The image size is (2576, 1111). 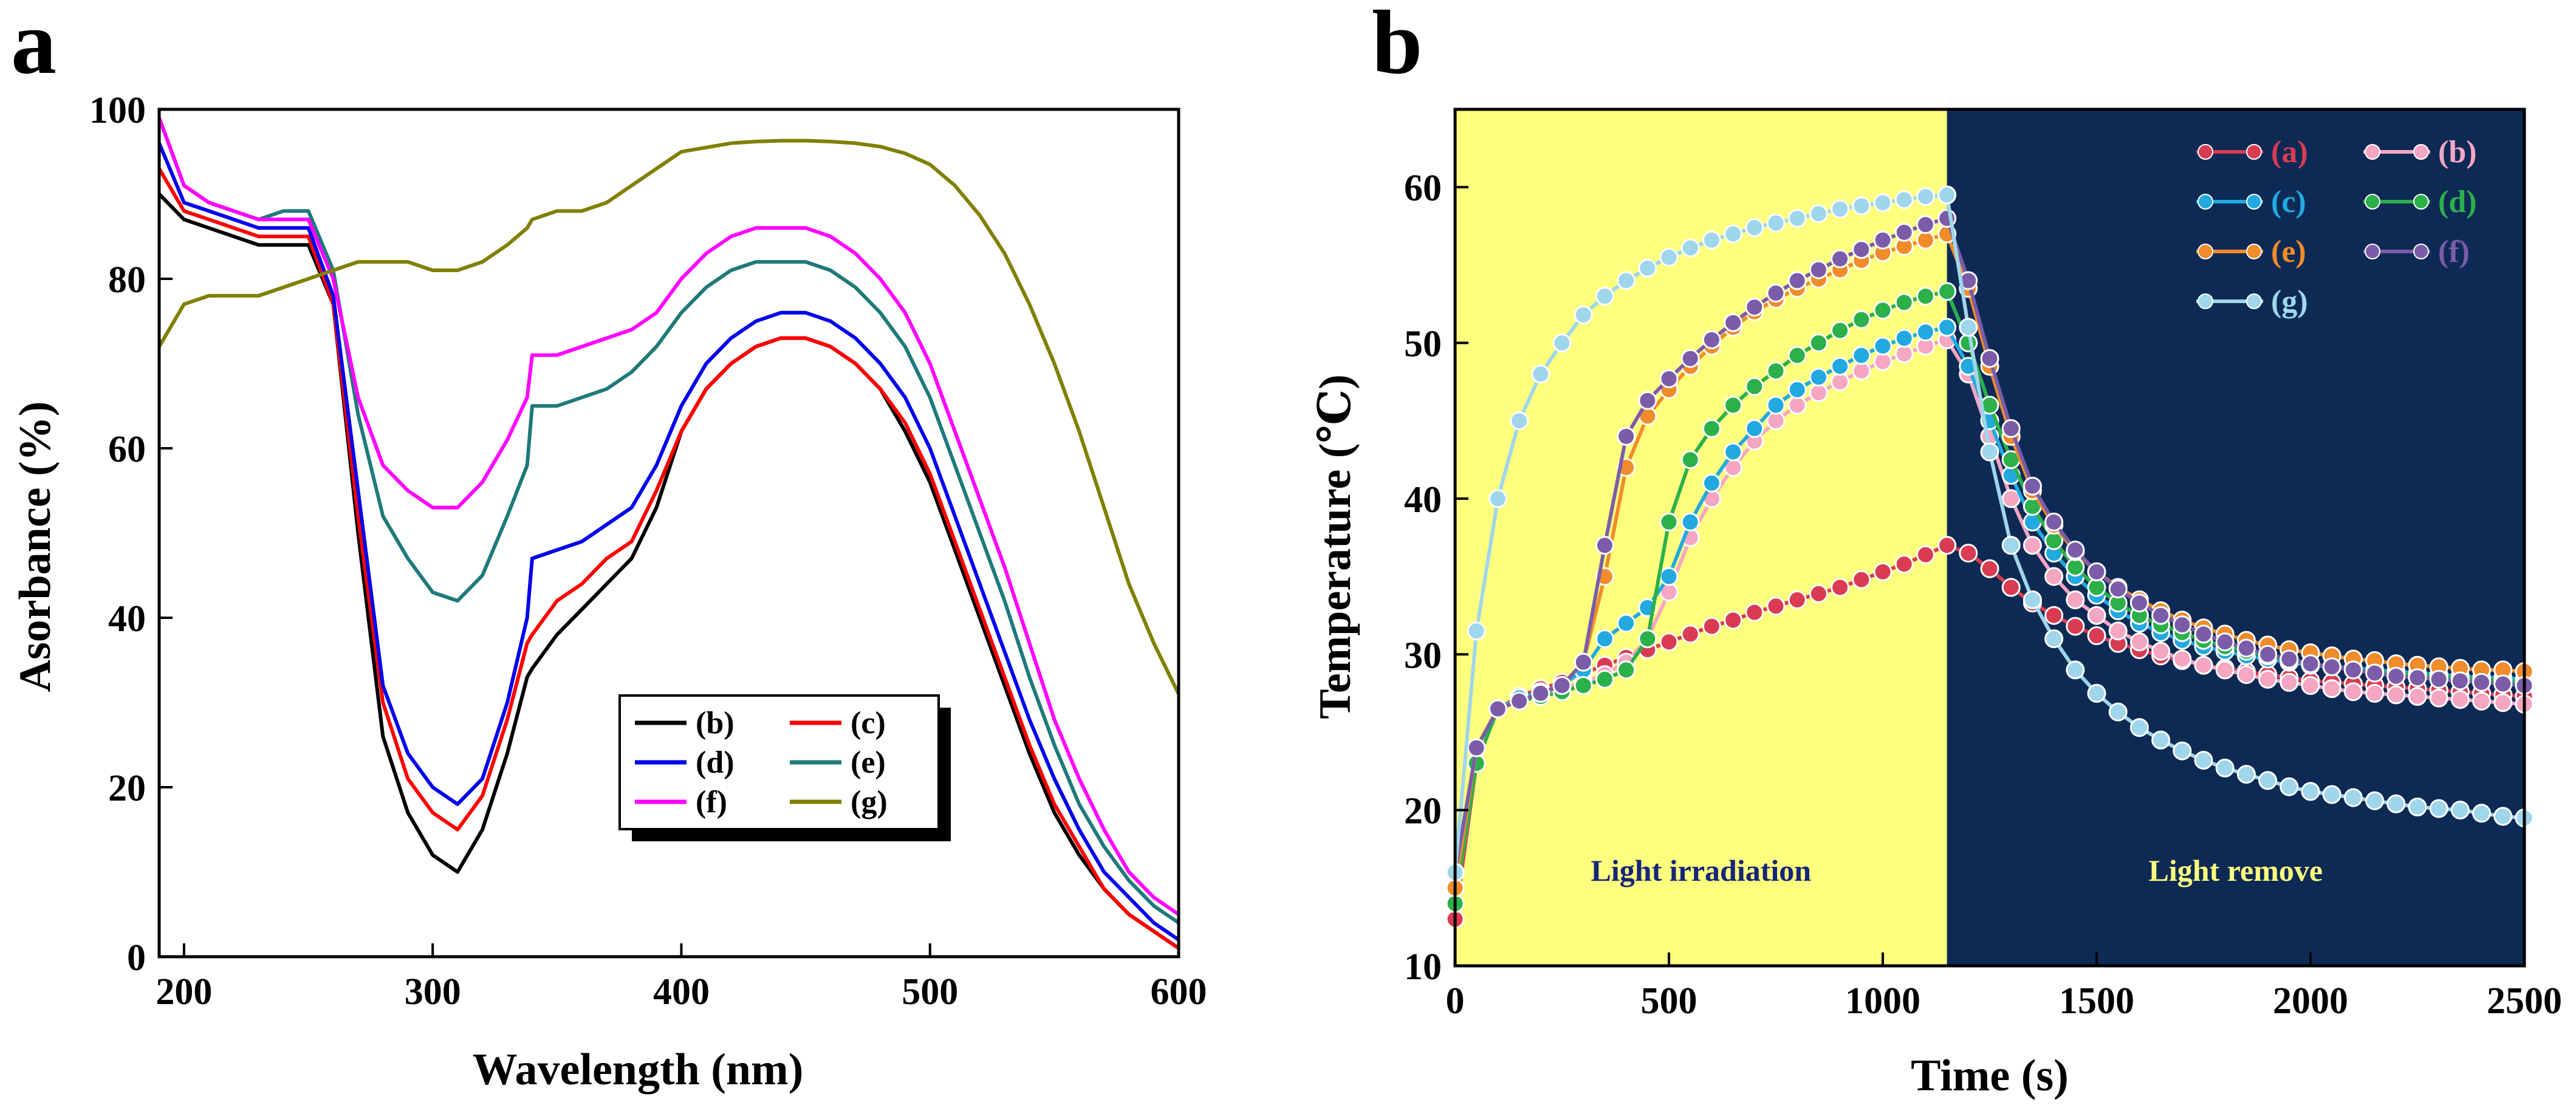 What do you see at coordinates (638, 1070) in the screenshot?
I see `panel-a-xlabel: Wavelength (nm)` at bounding box center [638, 1070].